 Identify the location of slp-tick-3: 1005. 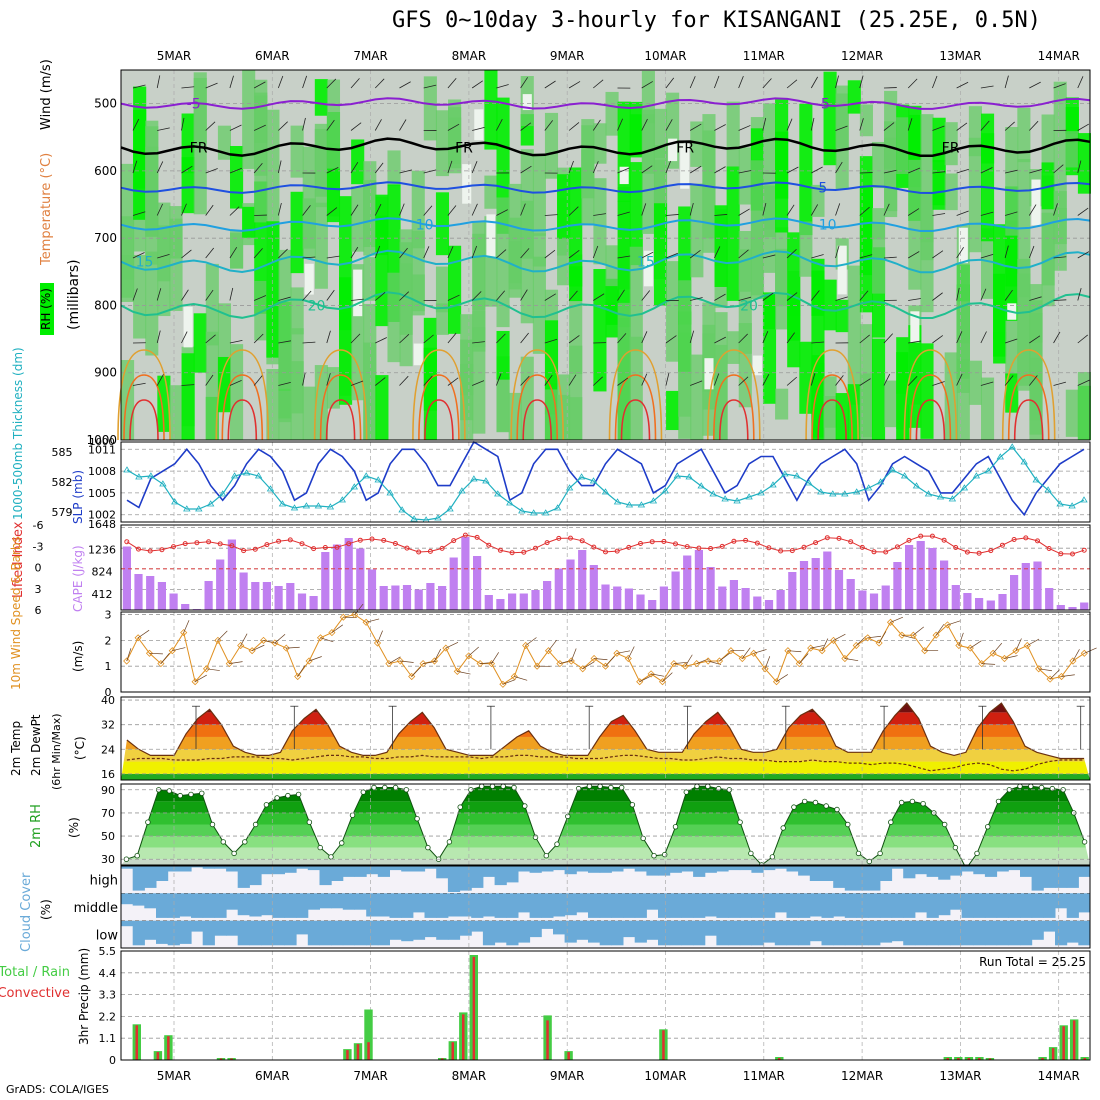
(102, 493).